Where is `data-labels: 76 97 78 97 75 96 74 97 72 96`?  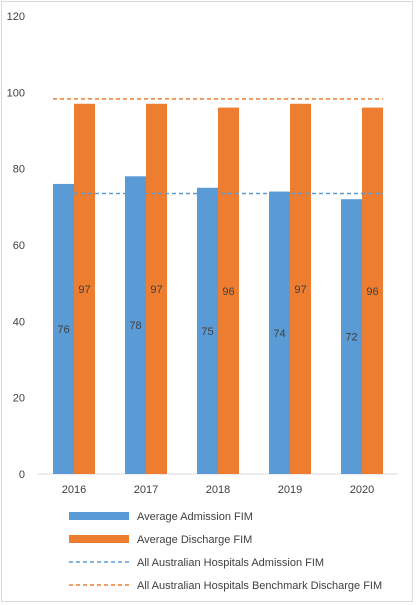 data-labels: 76 97 78 97 75 96 74 97 72 96 is located at coordinates (217, 314).